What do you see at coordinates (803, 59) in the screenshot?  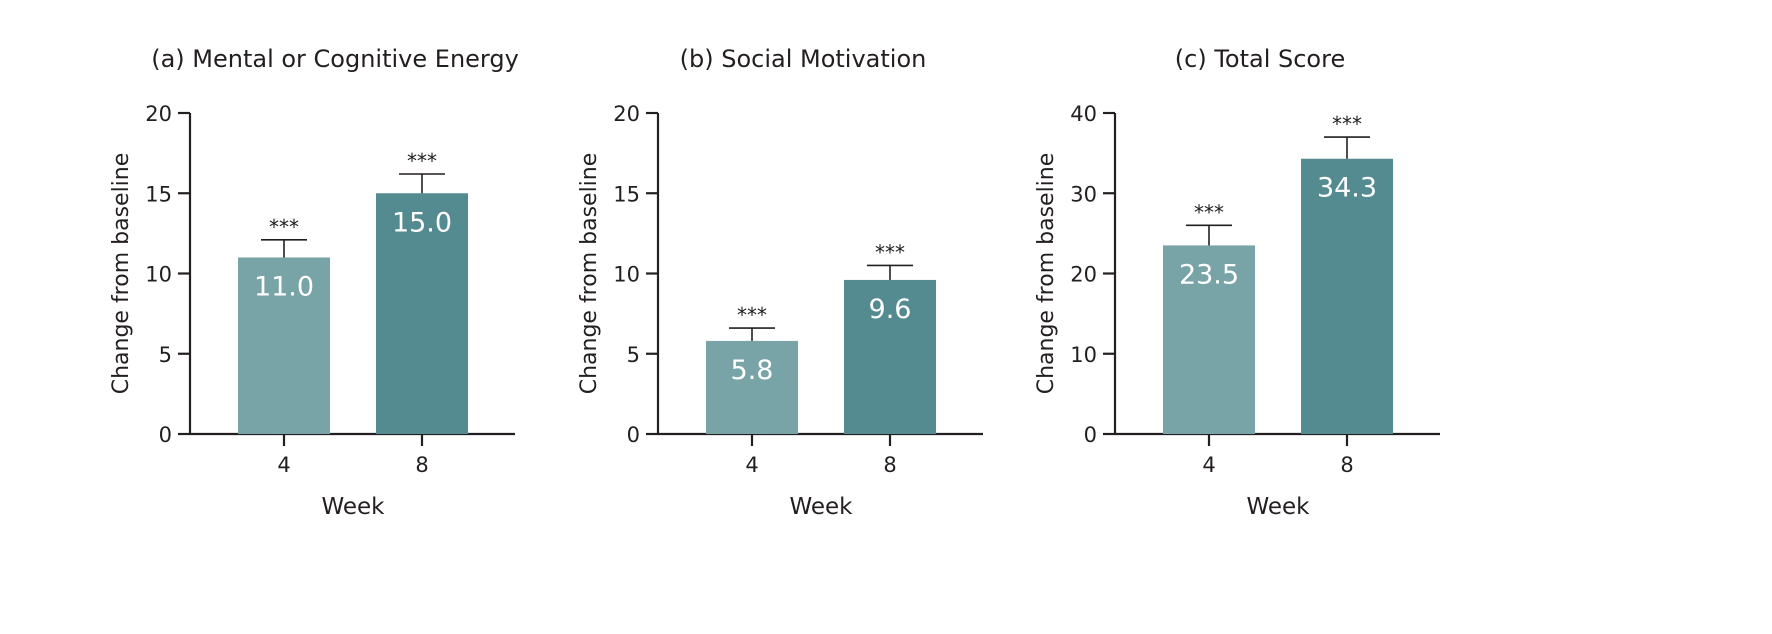 I see `panel-title: (b) Social Motivation` at bounding box center [803, 59].